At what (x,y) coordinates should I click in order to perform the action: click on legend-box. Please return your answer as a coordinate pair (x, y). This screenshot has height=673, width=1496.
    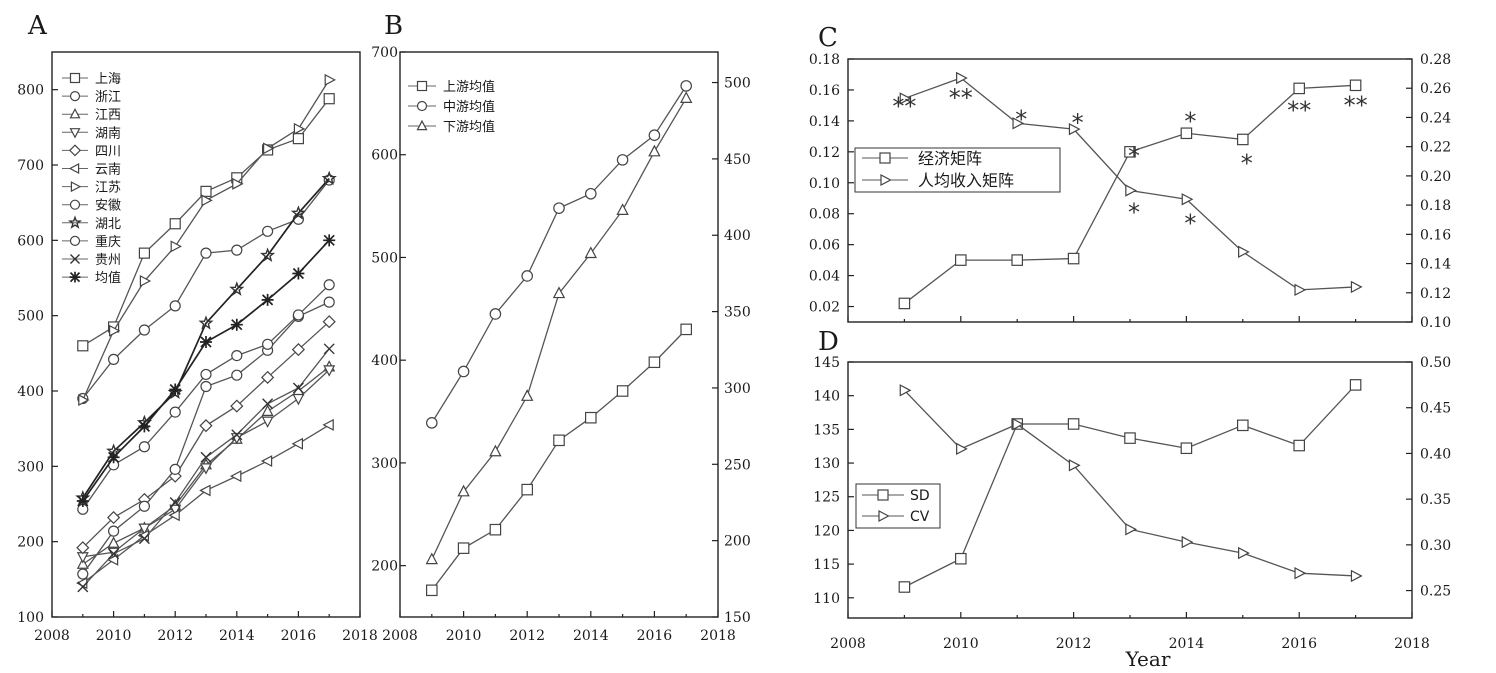
    Looking at the image, I should click on (898, 506).